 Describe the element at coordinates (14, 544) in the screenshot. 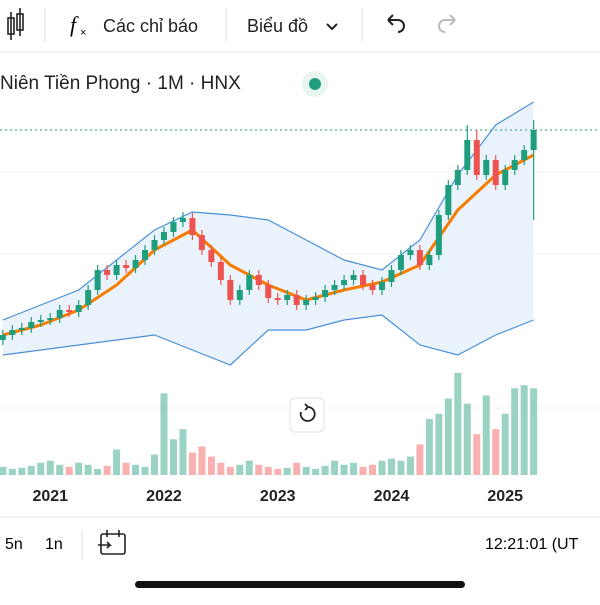

I see `range-button: 5n` at that location.